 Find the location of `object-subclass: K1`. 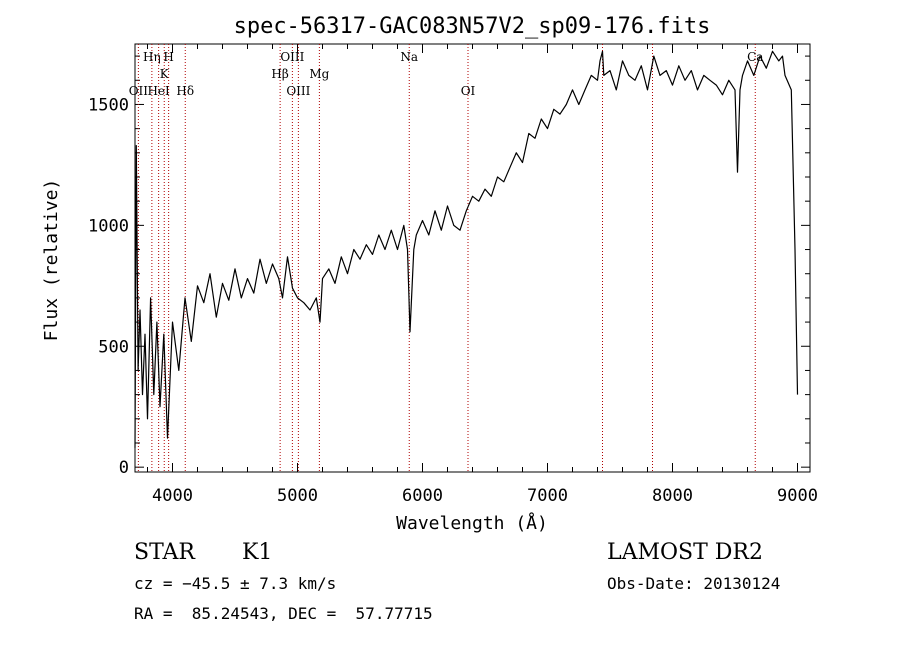

object-subclass: K1 is located at coordinates (257, 552).